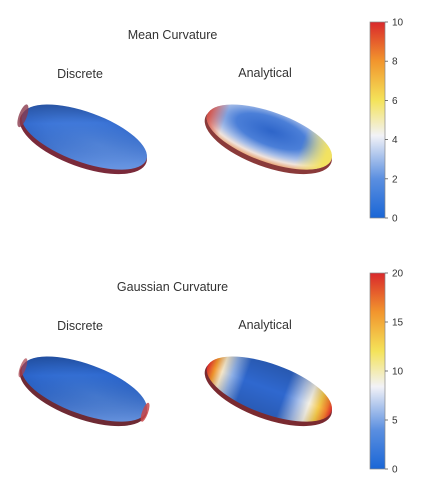  Describe the element at coordinates (172, 287) in the screenshot. I see `panel-title: Gaussian Curvature` at that location.